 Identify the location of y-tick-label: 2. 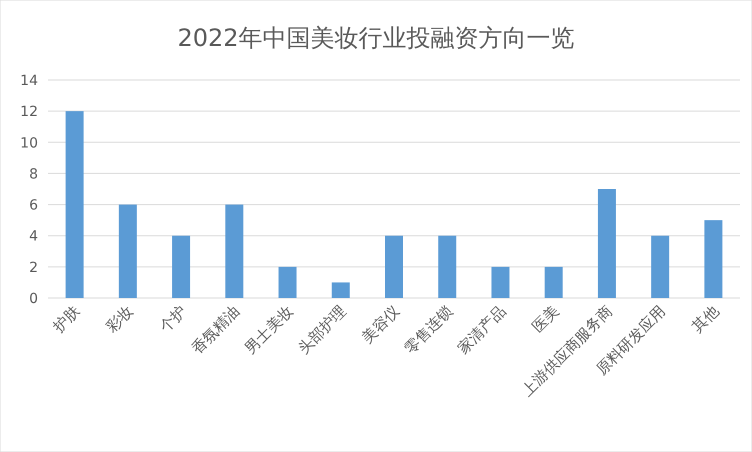
(33, 268).